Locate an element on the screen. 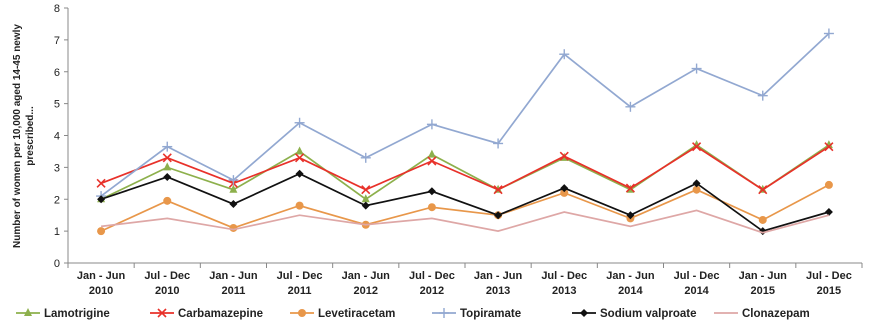  series-levetiracetam is located at coordinates (465, 208).